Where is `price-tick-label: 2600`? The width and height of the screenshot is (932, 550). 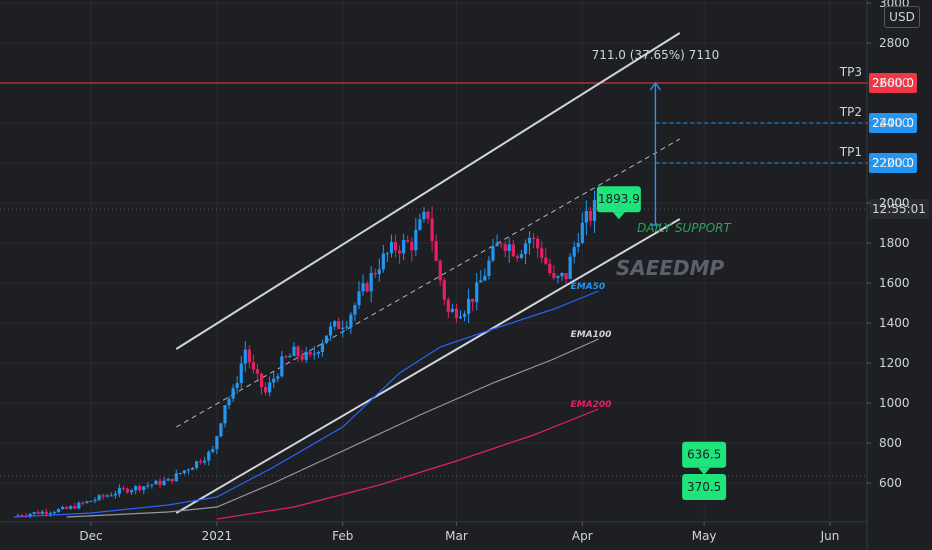
price-tick-label: 2600 is located at coordinates (894, 83).